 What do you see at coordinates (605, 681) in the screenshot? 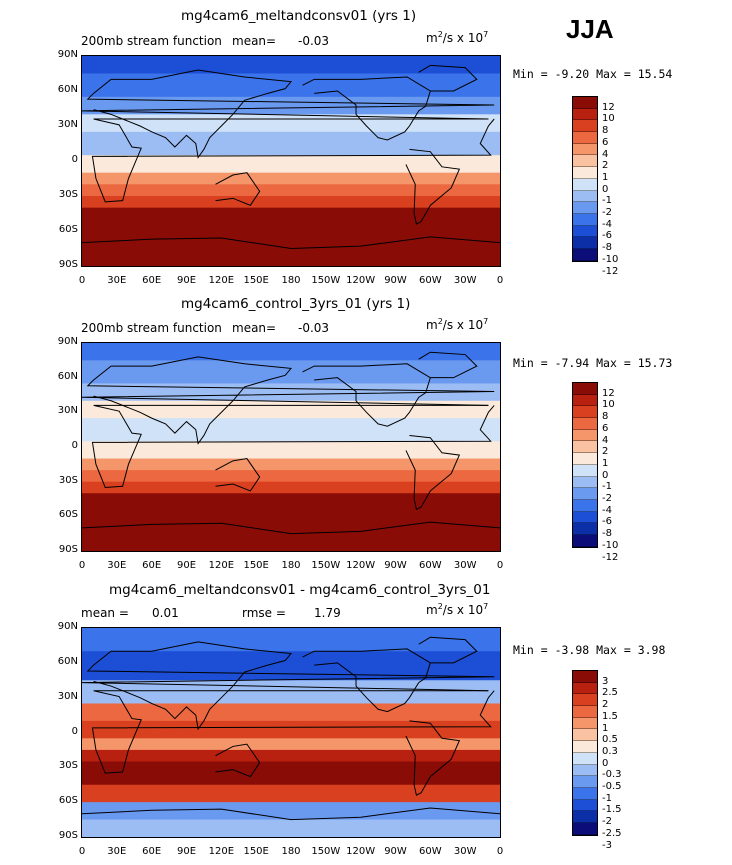
I see `colorbar-label: 3` at bounding box center [605, 681].